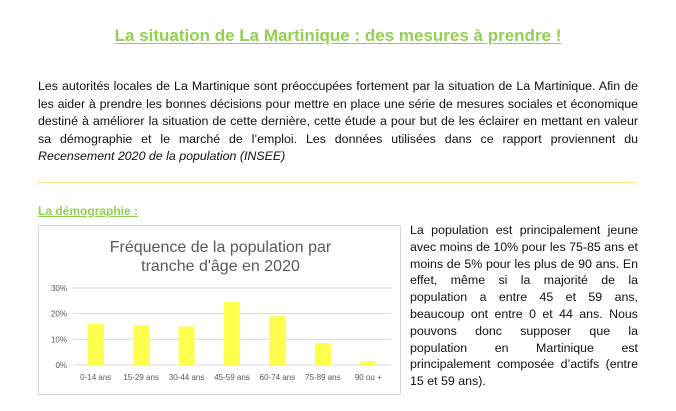 The width and height of the screenshot is (676, 411). Describe the element at coordinates (232, 333) in the screenshot. I see `bar-45-59-ans` at that location.